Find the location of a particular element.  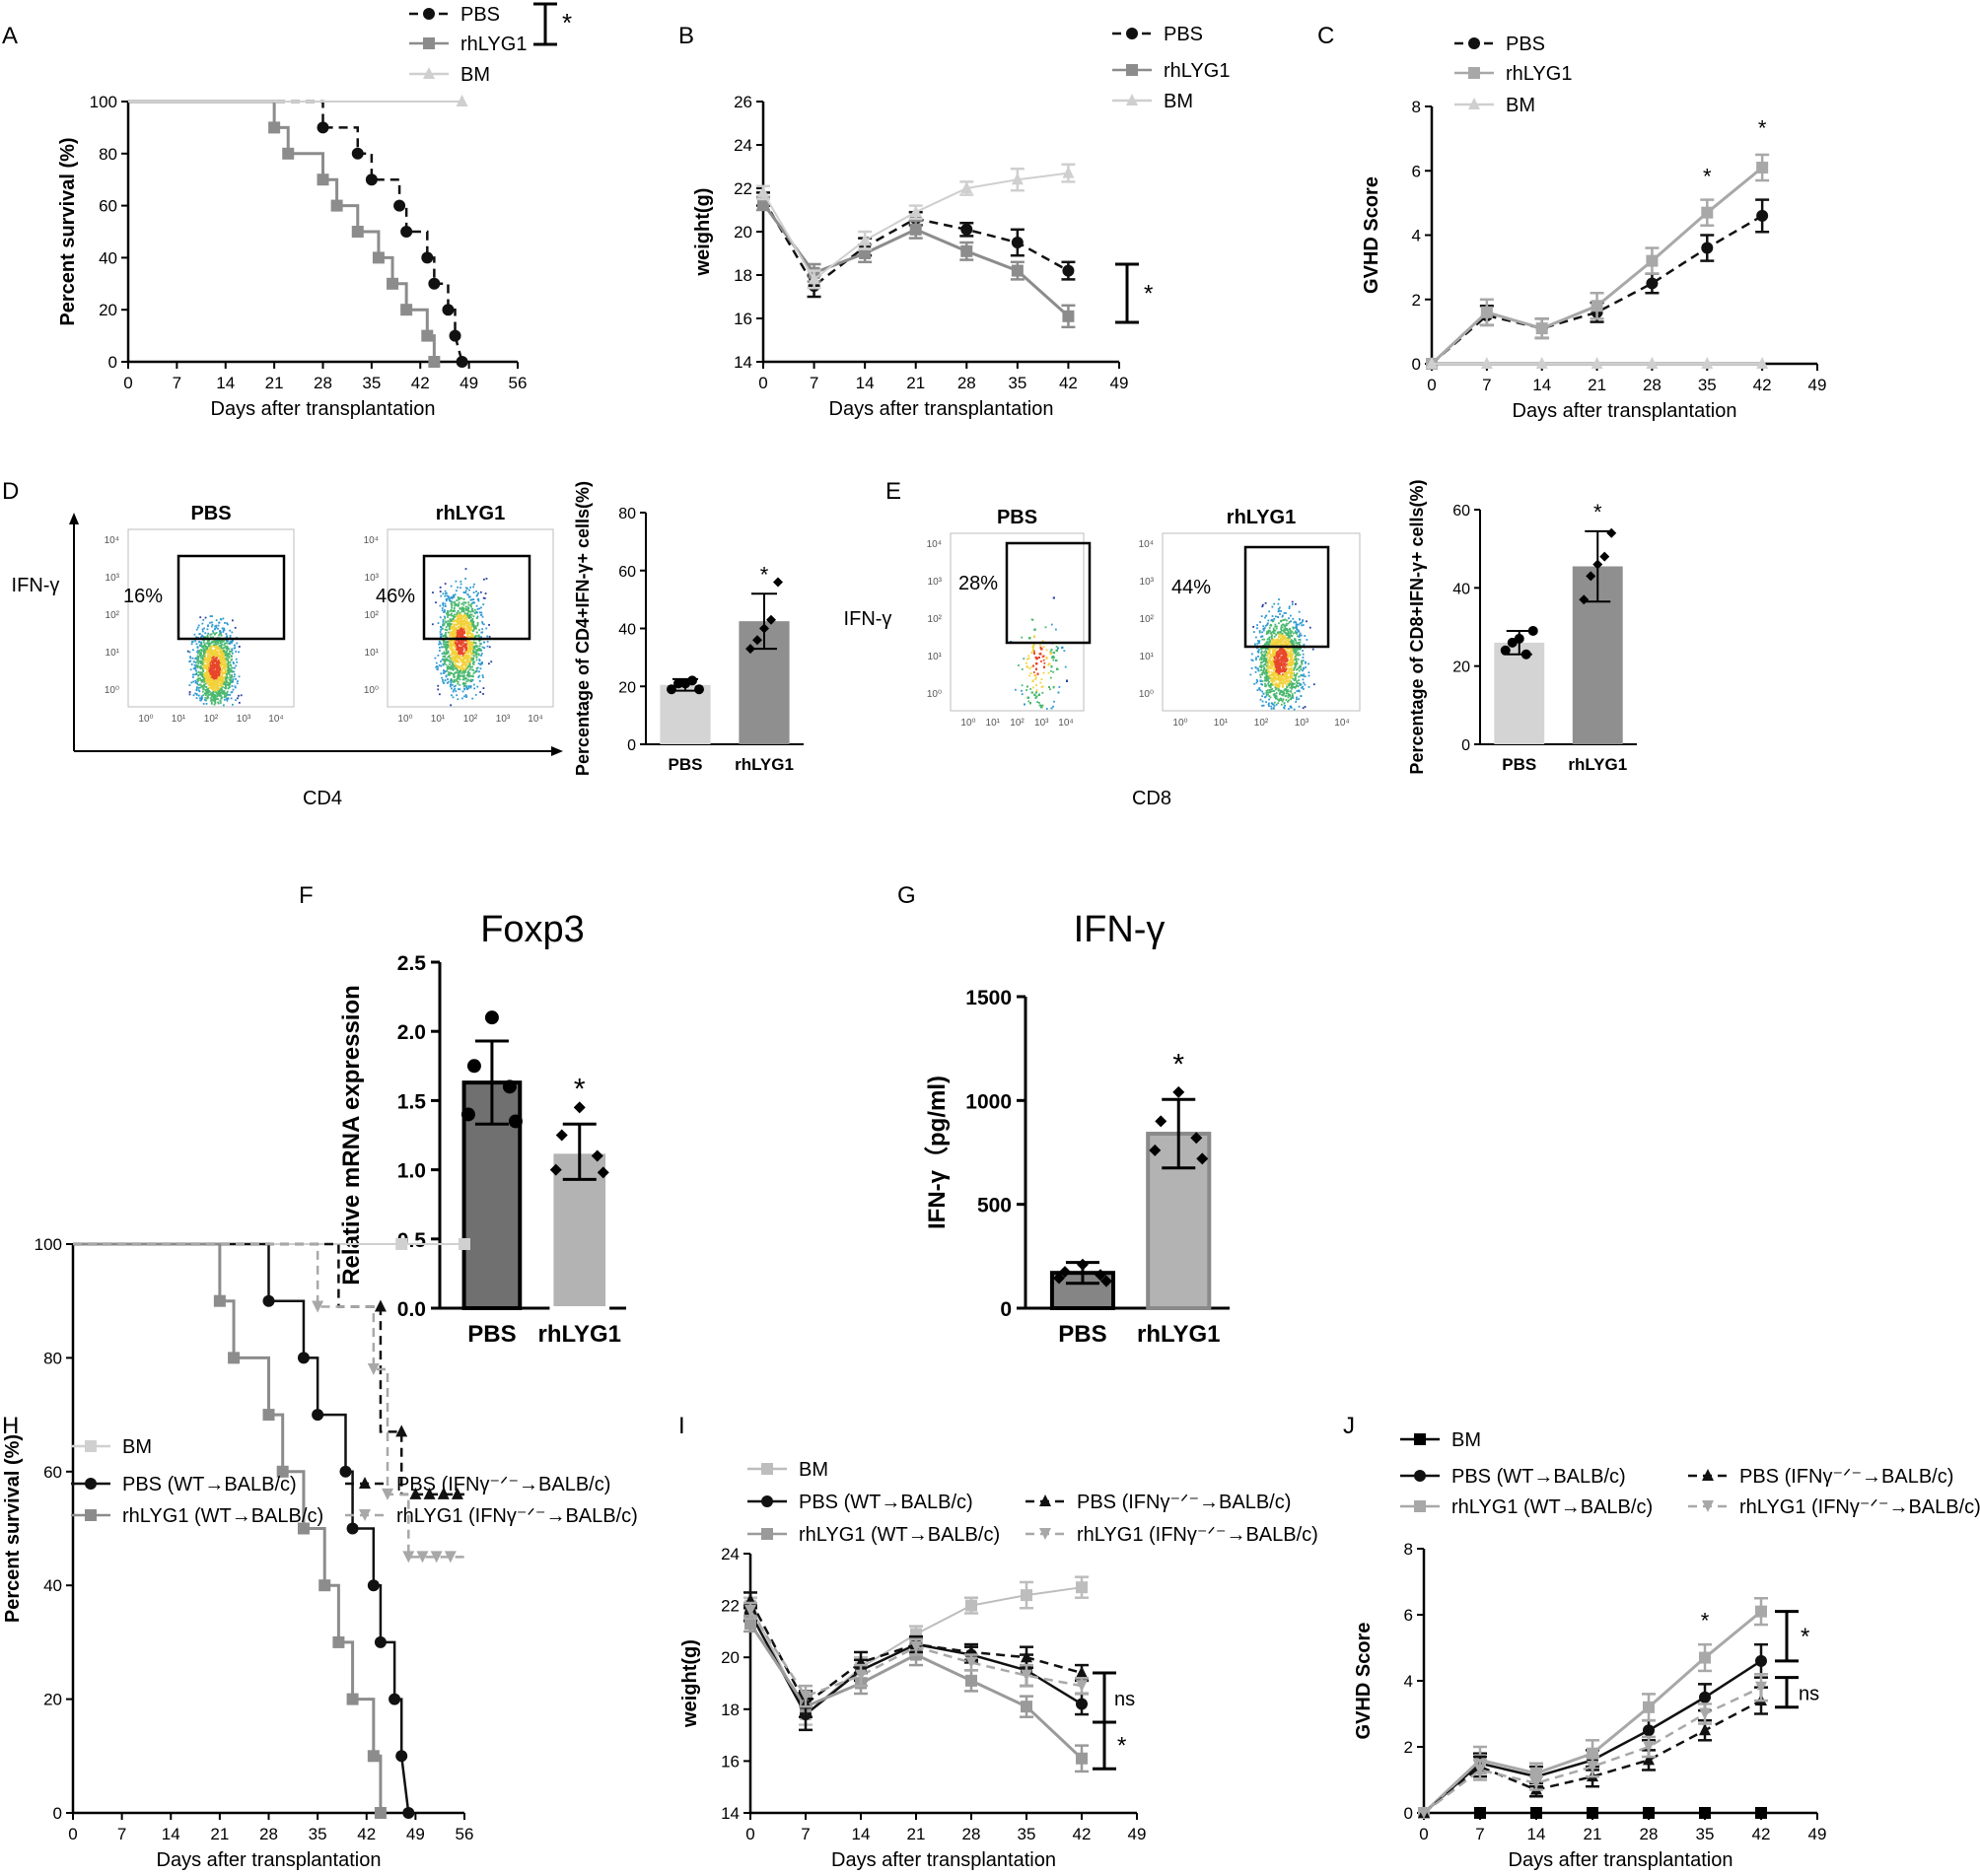

y-tick-label: 0 is located at coordinates (1417, 364).